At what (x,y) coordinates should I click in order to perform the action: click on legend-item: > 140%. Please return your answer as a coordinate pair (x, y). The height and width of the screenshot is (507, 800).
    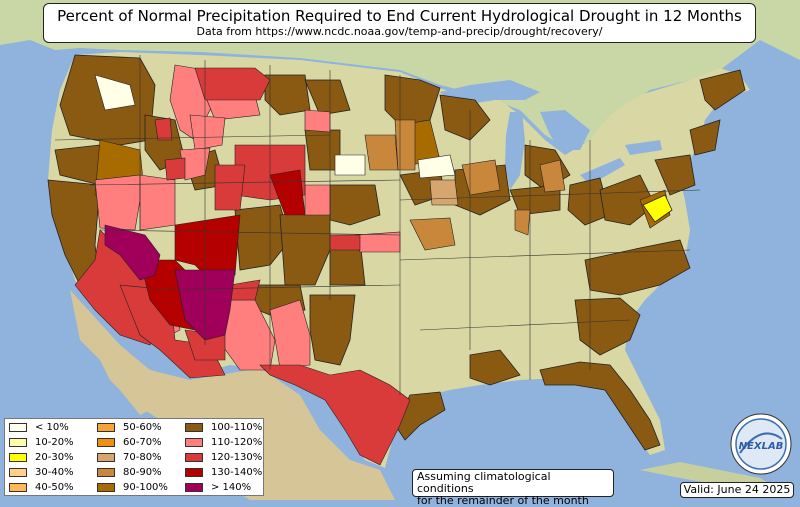
    Looking at the image, I should click on (218, 488).